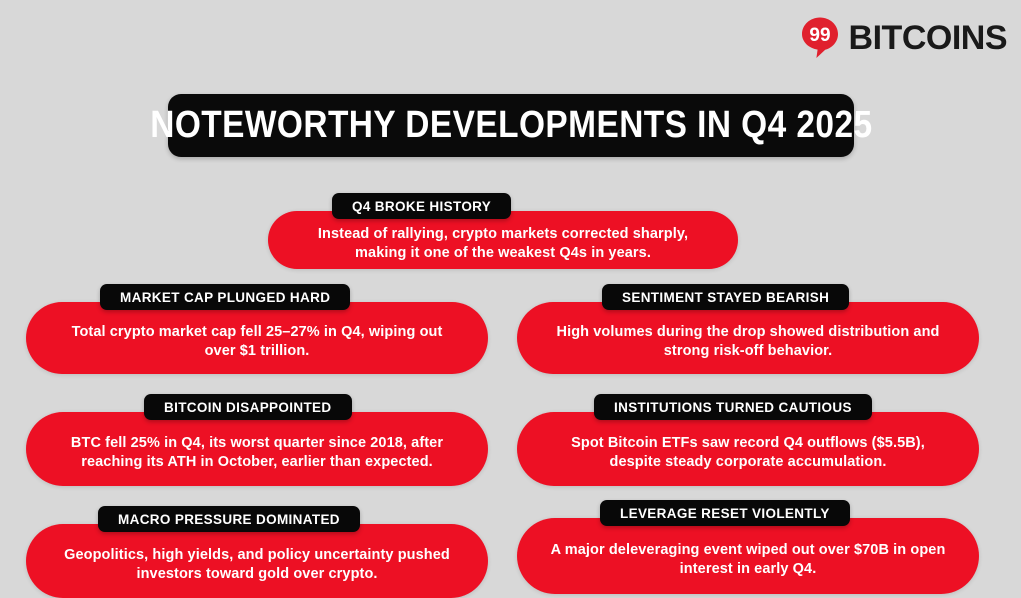 This screenshot has width=1021, height=598. I want to click on card-label-text: INSTITUTIONS TURNED CAUTIOUS, so click(733, 407).